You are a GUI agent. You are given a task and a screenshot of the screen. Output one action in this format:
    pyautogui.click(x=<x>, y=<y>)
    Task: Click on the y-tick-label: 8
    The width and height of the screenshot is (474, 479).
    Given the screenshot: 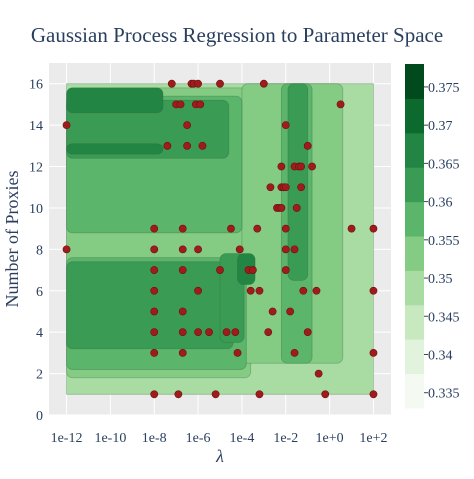 What is the action you would take?
    pyautogui.click(x=39, y=250)
    